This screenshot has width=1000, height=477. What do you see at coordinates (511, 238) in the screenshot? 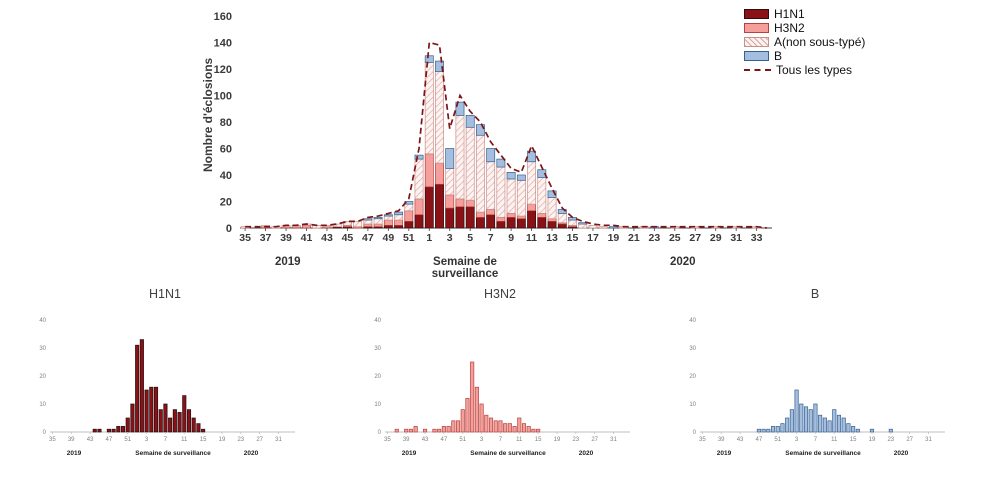
I see `x-tick-label: 9` at bounding box center [511, 238].